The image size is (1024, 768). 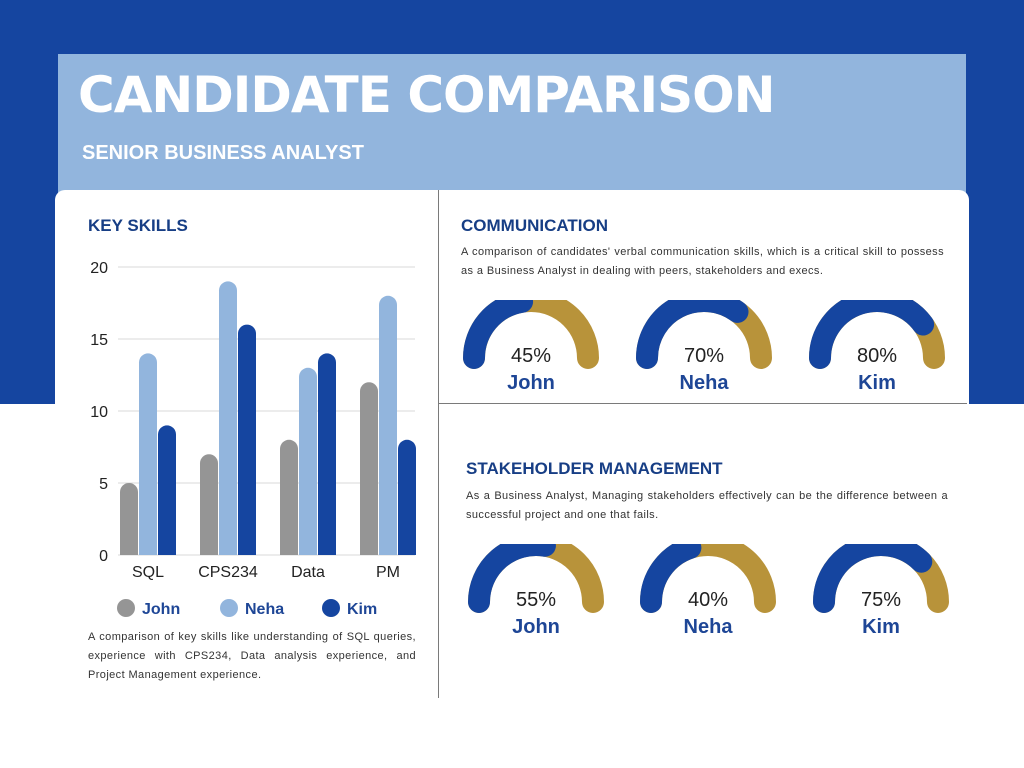 What do you see at coordinates (161, 609) in the screenshot?
I see `legend-label-john: John` at bounding box center [161, 609].